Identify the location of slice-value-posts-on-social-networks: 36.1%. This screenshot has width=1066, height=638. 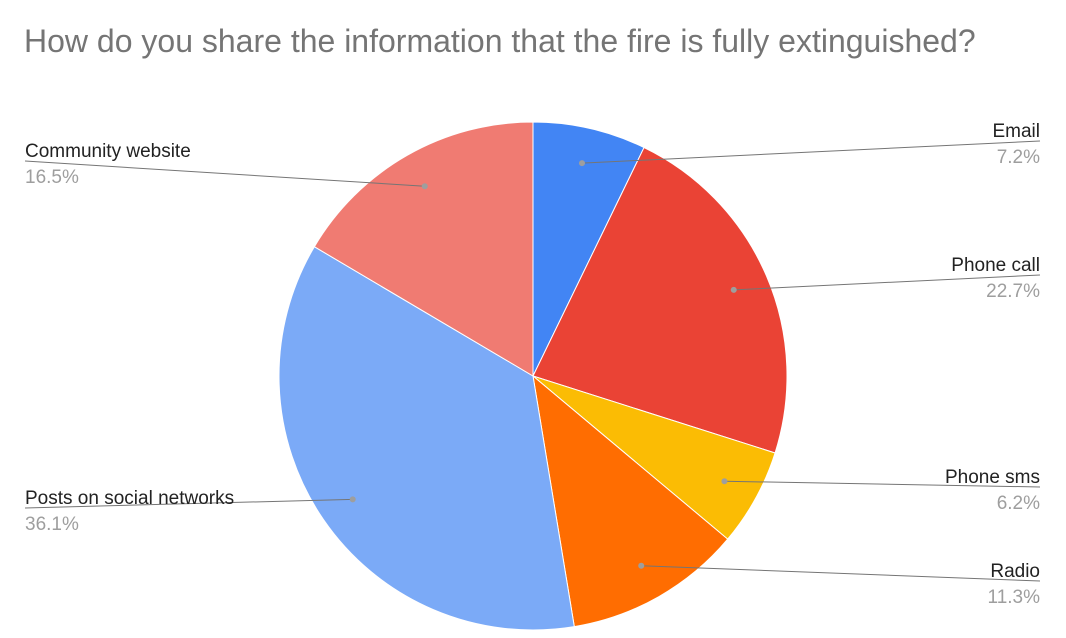
(52, 524).